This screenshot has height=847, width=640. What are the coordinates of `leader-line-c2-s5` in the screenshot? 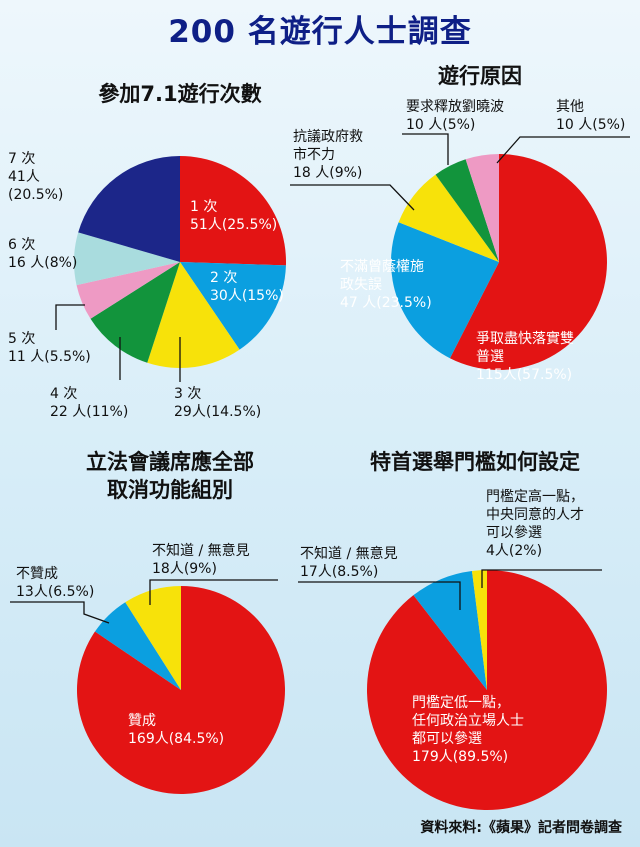 It's located at (563, 150).